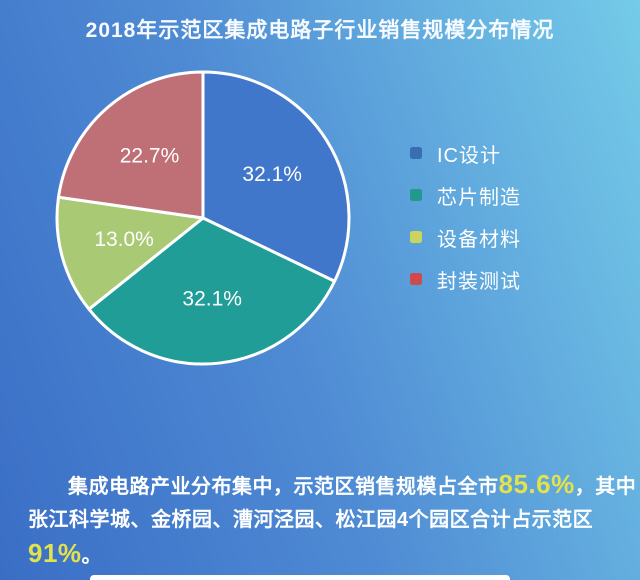 The width and height of the screenshot is (640, 580). What do you see at coordinates (320, 30) in the screenshot?
I see `chart-title: 2018年示范区集成电路子行业销售规模分布情况` at bounding box center [320, 30].